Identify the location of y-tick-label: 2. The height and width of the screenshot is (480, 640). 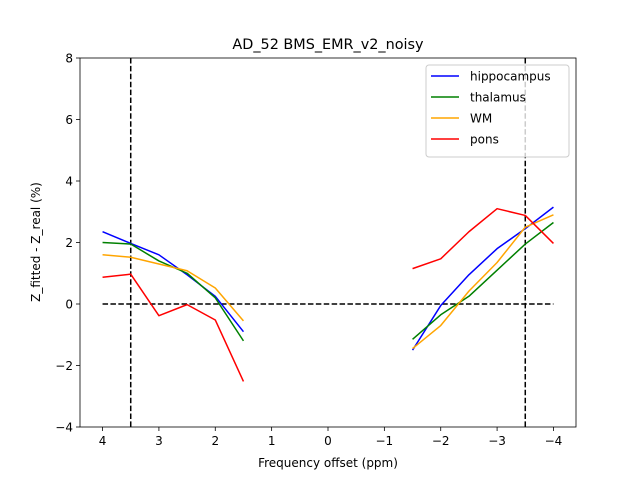
(69, 243).